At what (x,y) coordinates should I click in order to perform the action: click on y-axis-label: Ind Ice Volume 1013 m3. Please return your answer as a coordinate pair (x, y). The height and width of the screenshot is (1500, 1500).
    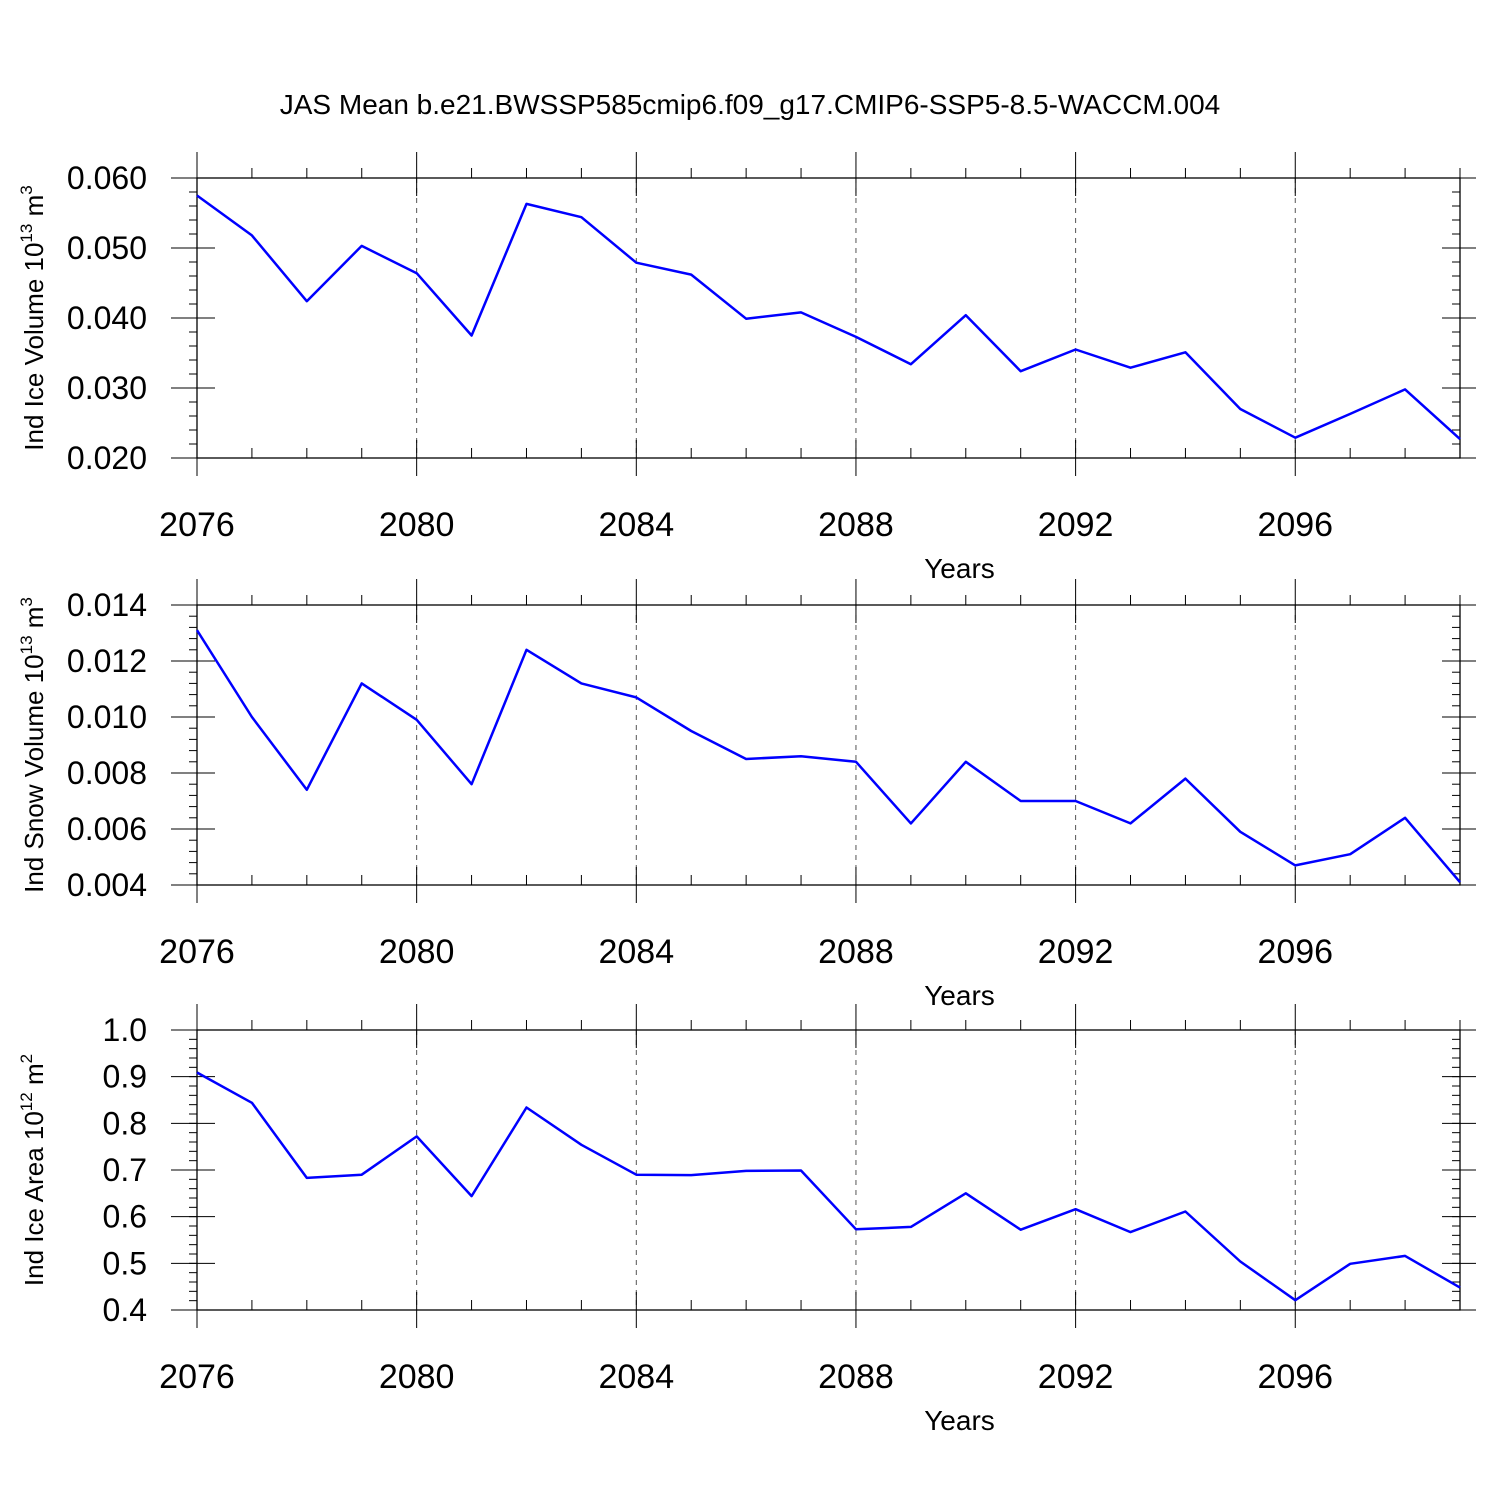
    Looking at the image, I should click on (33, 317).